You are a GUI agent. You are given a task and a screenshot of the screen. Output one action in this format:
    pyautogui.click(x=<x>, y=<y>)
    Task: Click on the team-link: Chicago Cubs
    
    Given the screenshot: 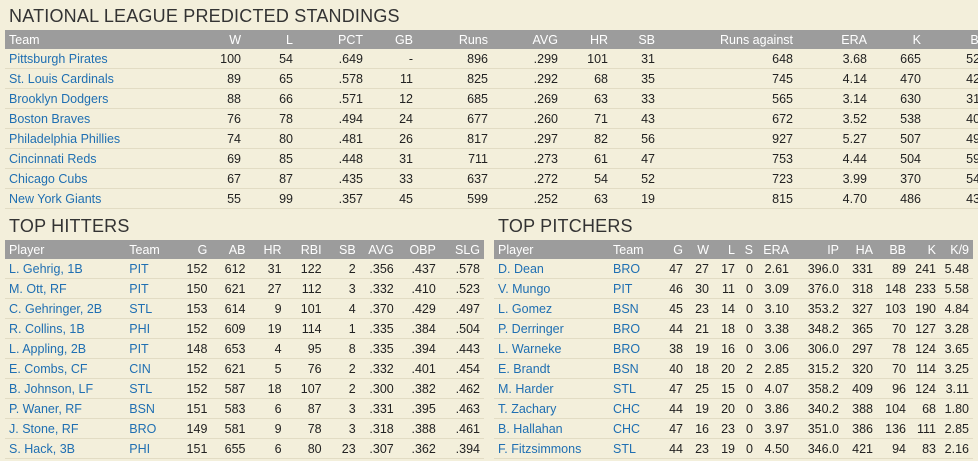 What is the action you would take?
    pyautogui.click(x=90, y=178)
    